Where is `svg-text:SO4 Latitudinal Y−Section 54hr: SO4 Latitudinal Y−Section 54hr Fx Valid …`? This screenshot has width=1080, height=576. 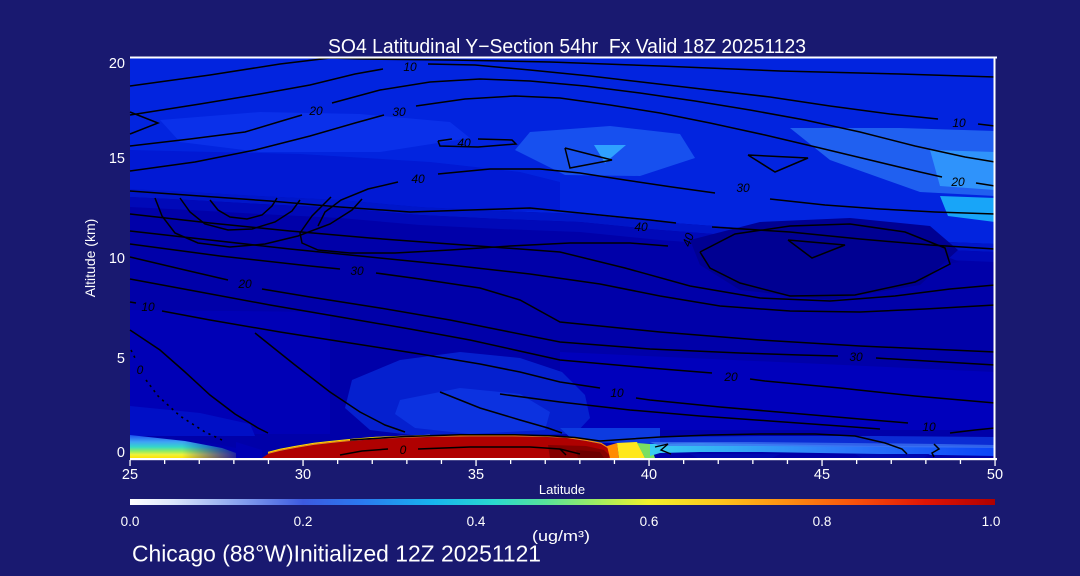 svg-text:SO4 Latitudinal Y−Section 54hr: SO4 Latitudinal Y−Section 54hr Fx Valid … is located at coordinates (567, 47).